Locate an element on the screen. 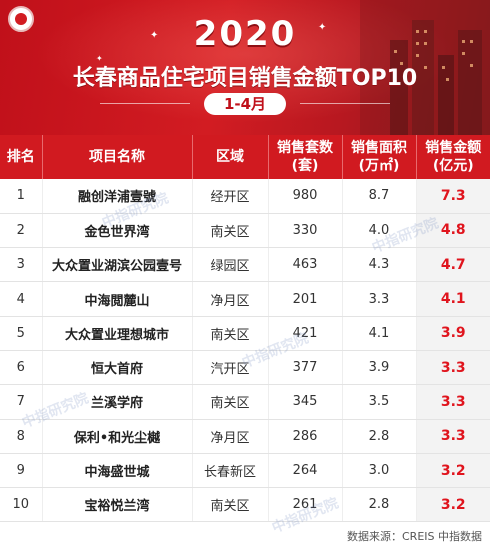  rank-cell: 2 is located at coordinates (21, 231).